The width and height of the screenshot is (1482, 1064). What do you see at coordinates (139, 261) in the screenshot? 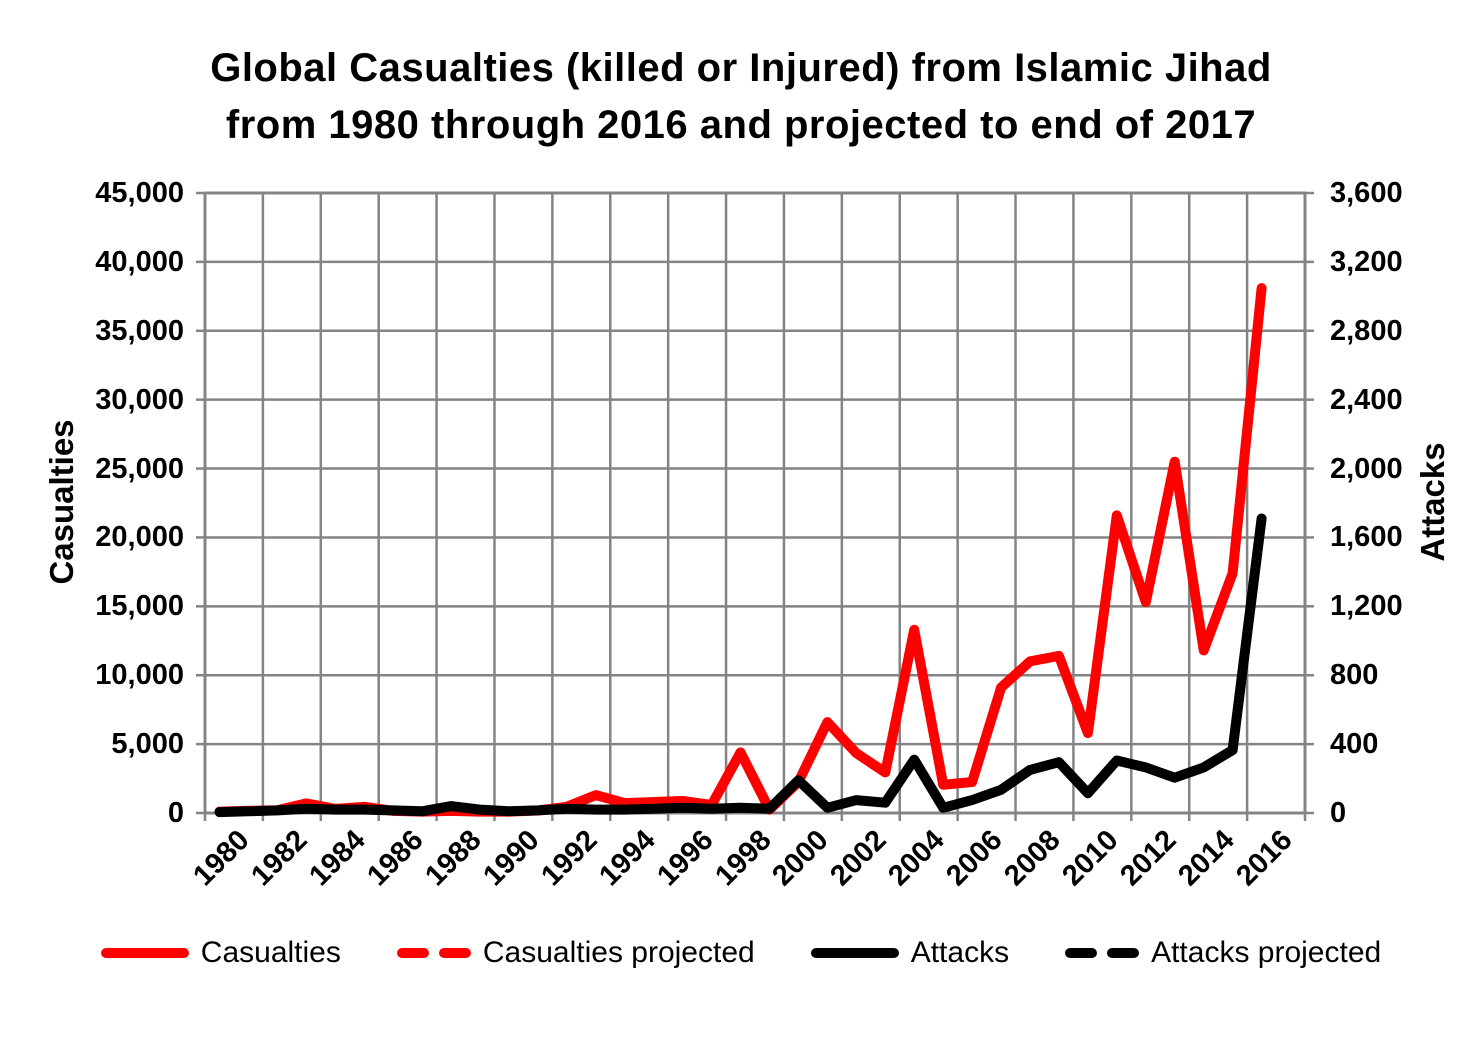
I see `left-axis-tick-label: 40,000` at bounding box center [139, 261].